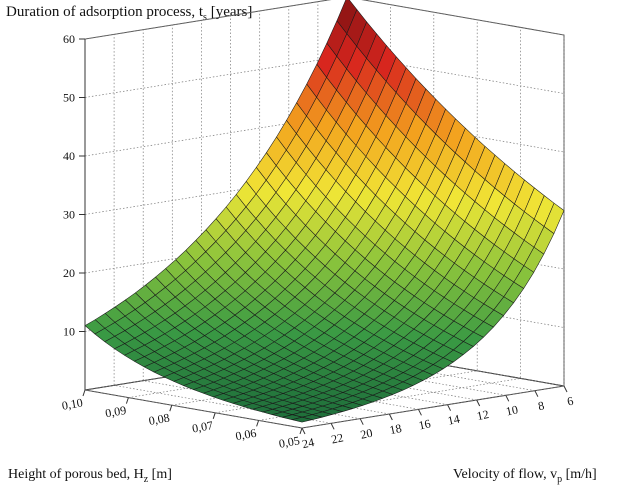  What do you see at coordinates (570, 401) in the screenshot?
I see `y-tick-label: 6` at bounding box center [570, 401].